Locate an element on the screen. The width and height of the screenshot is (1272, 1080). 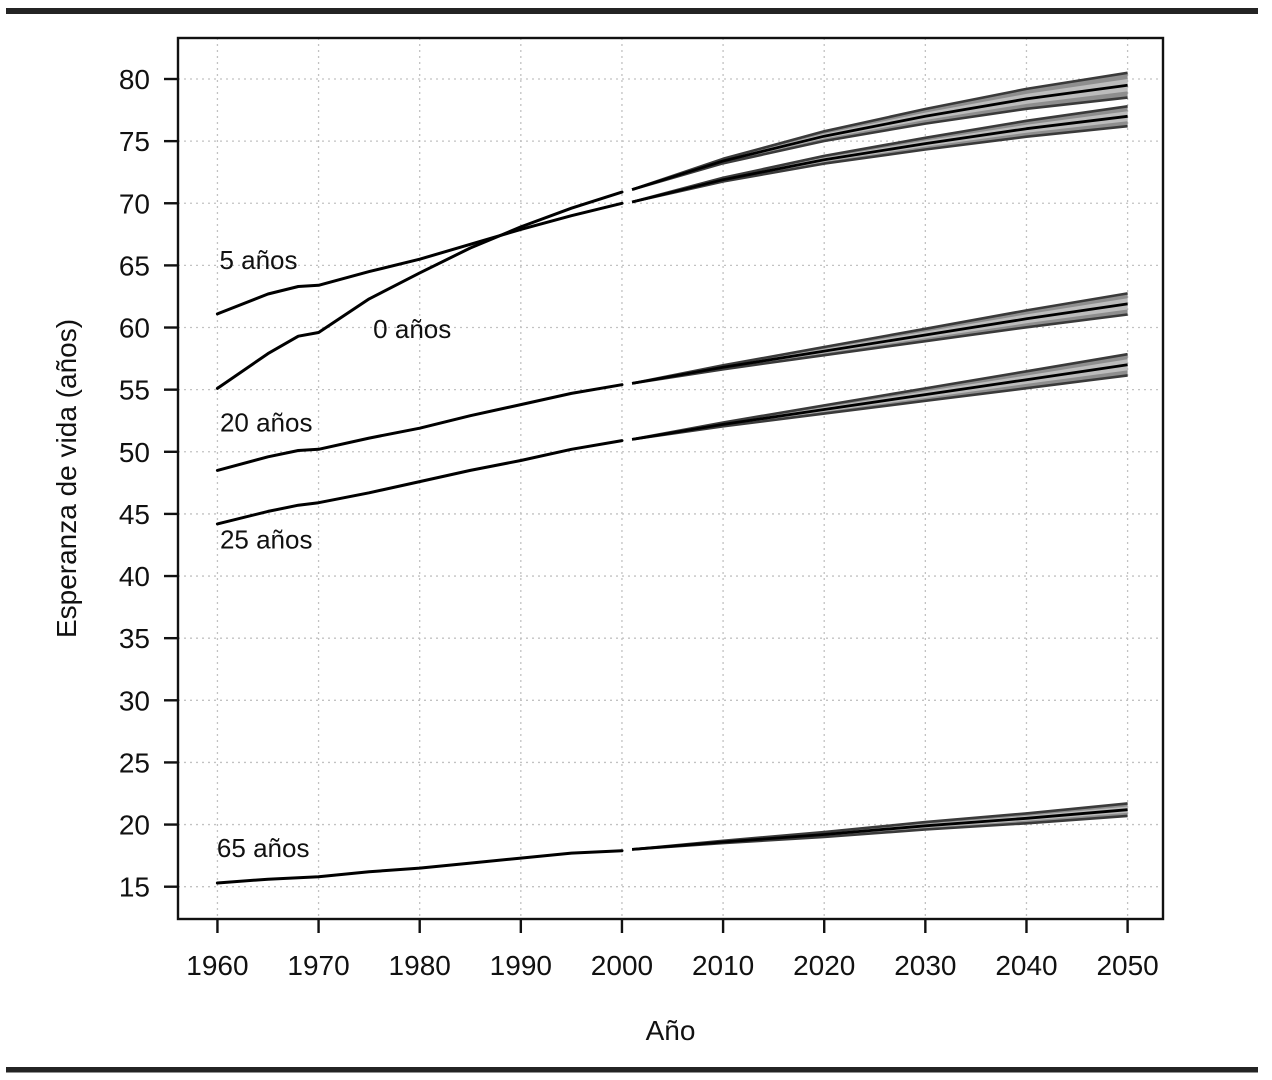
projection-median-25-a-os is located at coordinates (879, 402).